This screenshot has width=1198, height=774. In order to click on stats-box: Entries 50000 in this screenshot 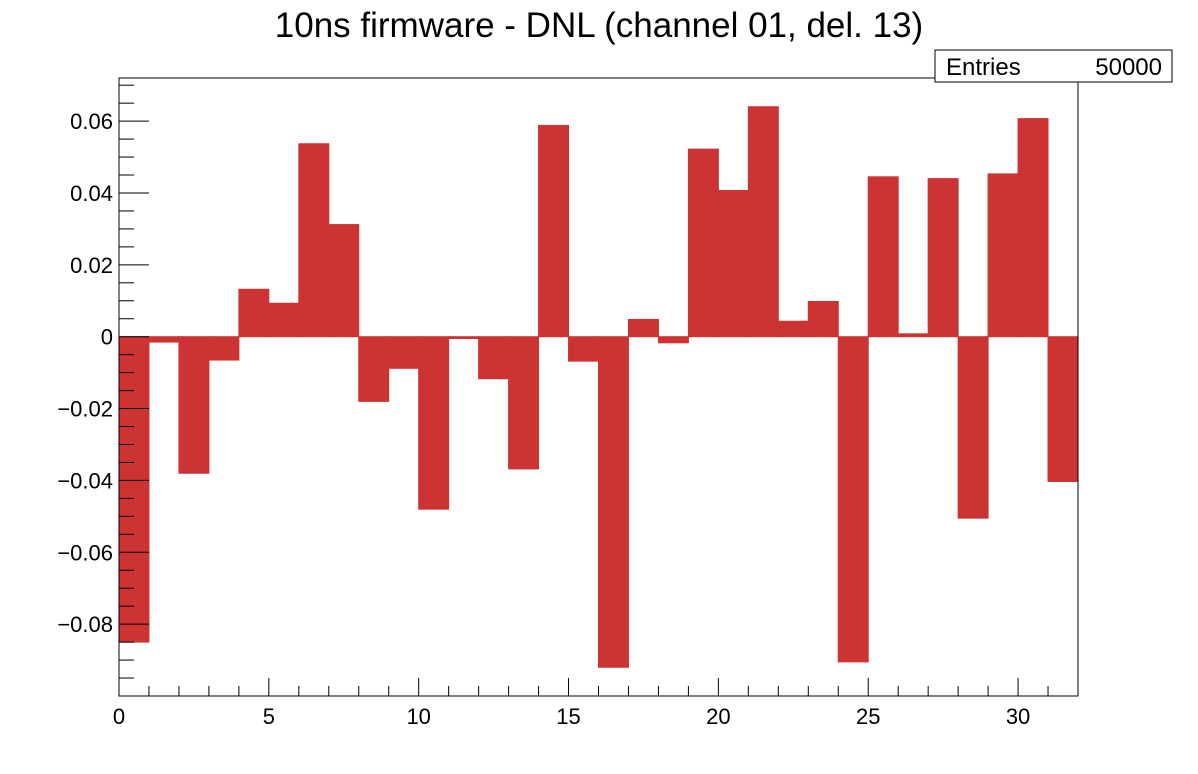, I will do `click(1053, 66)`.